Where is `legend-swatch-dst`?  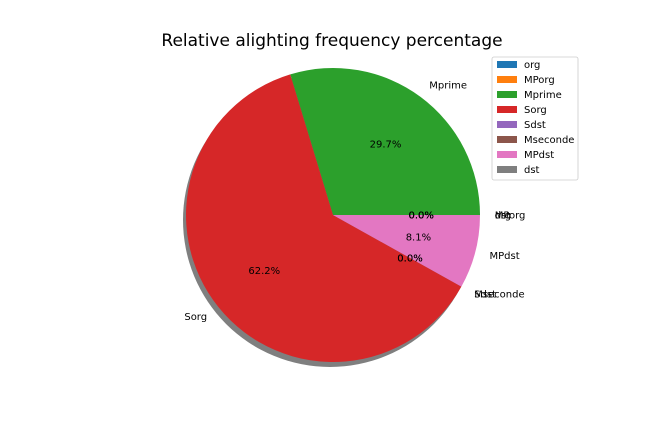
legend-swatch-dst is located at coordinates (507, 169).